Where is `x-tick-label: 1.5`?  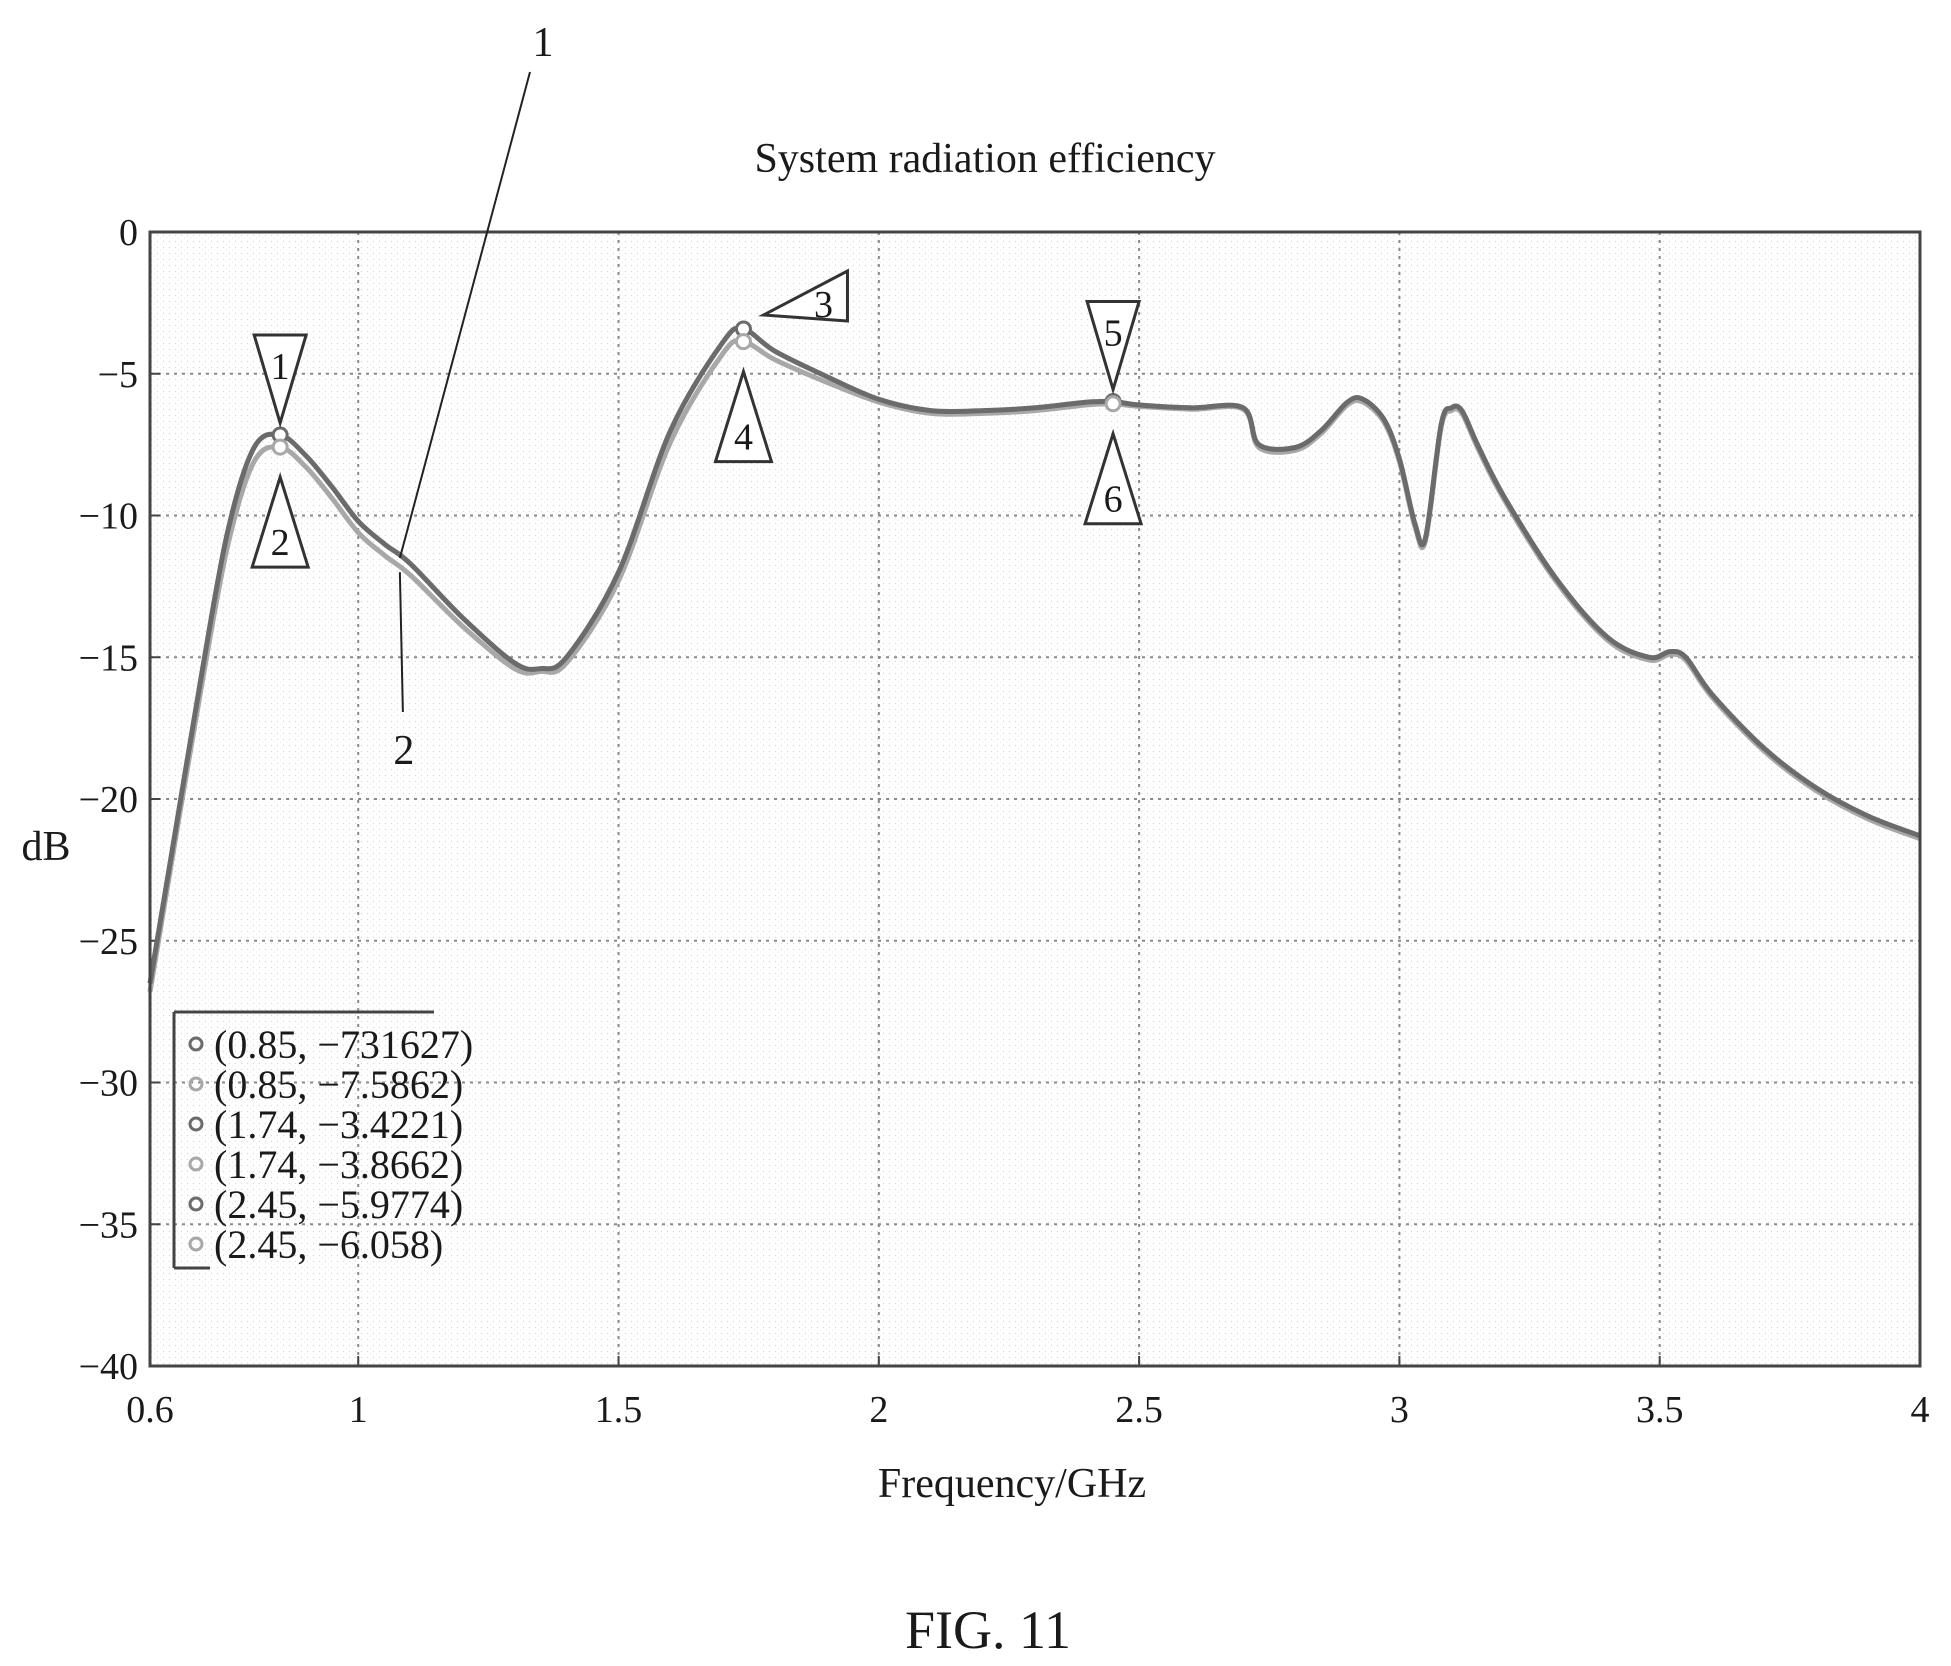 x-tick-label: 1.5 is located at coordinates (619, 1410).